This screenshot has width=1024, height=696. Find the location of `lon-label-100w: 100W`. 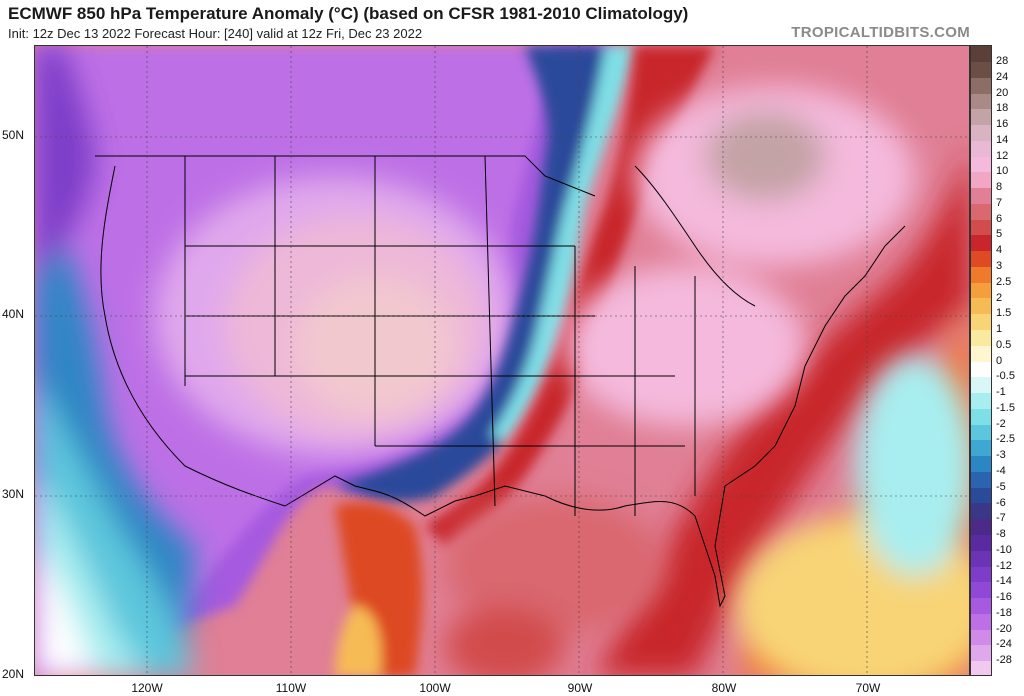

lon-label-100w: 100W is located at coordinates (435, 688).